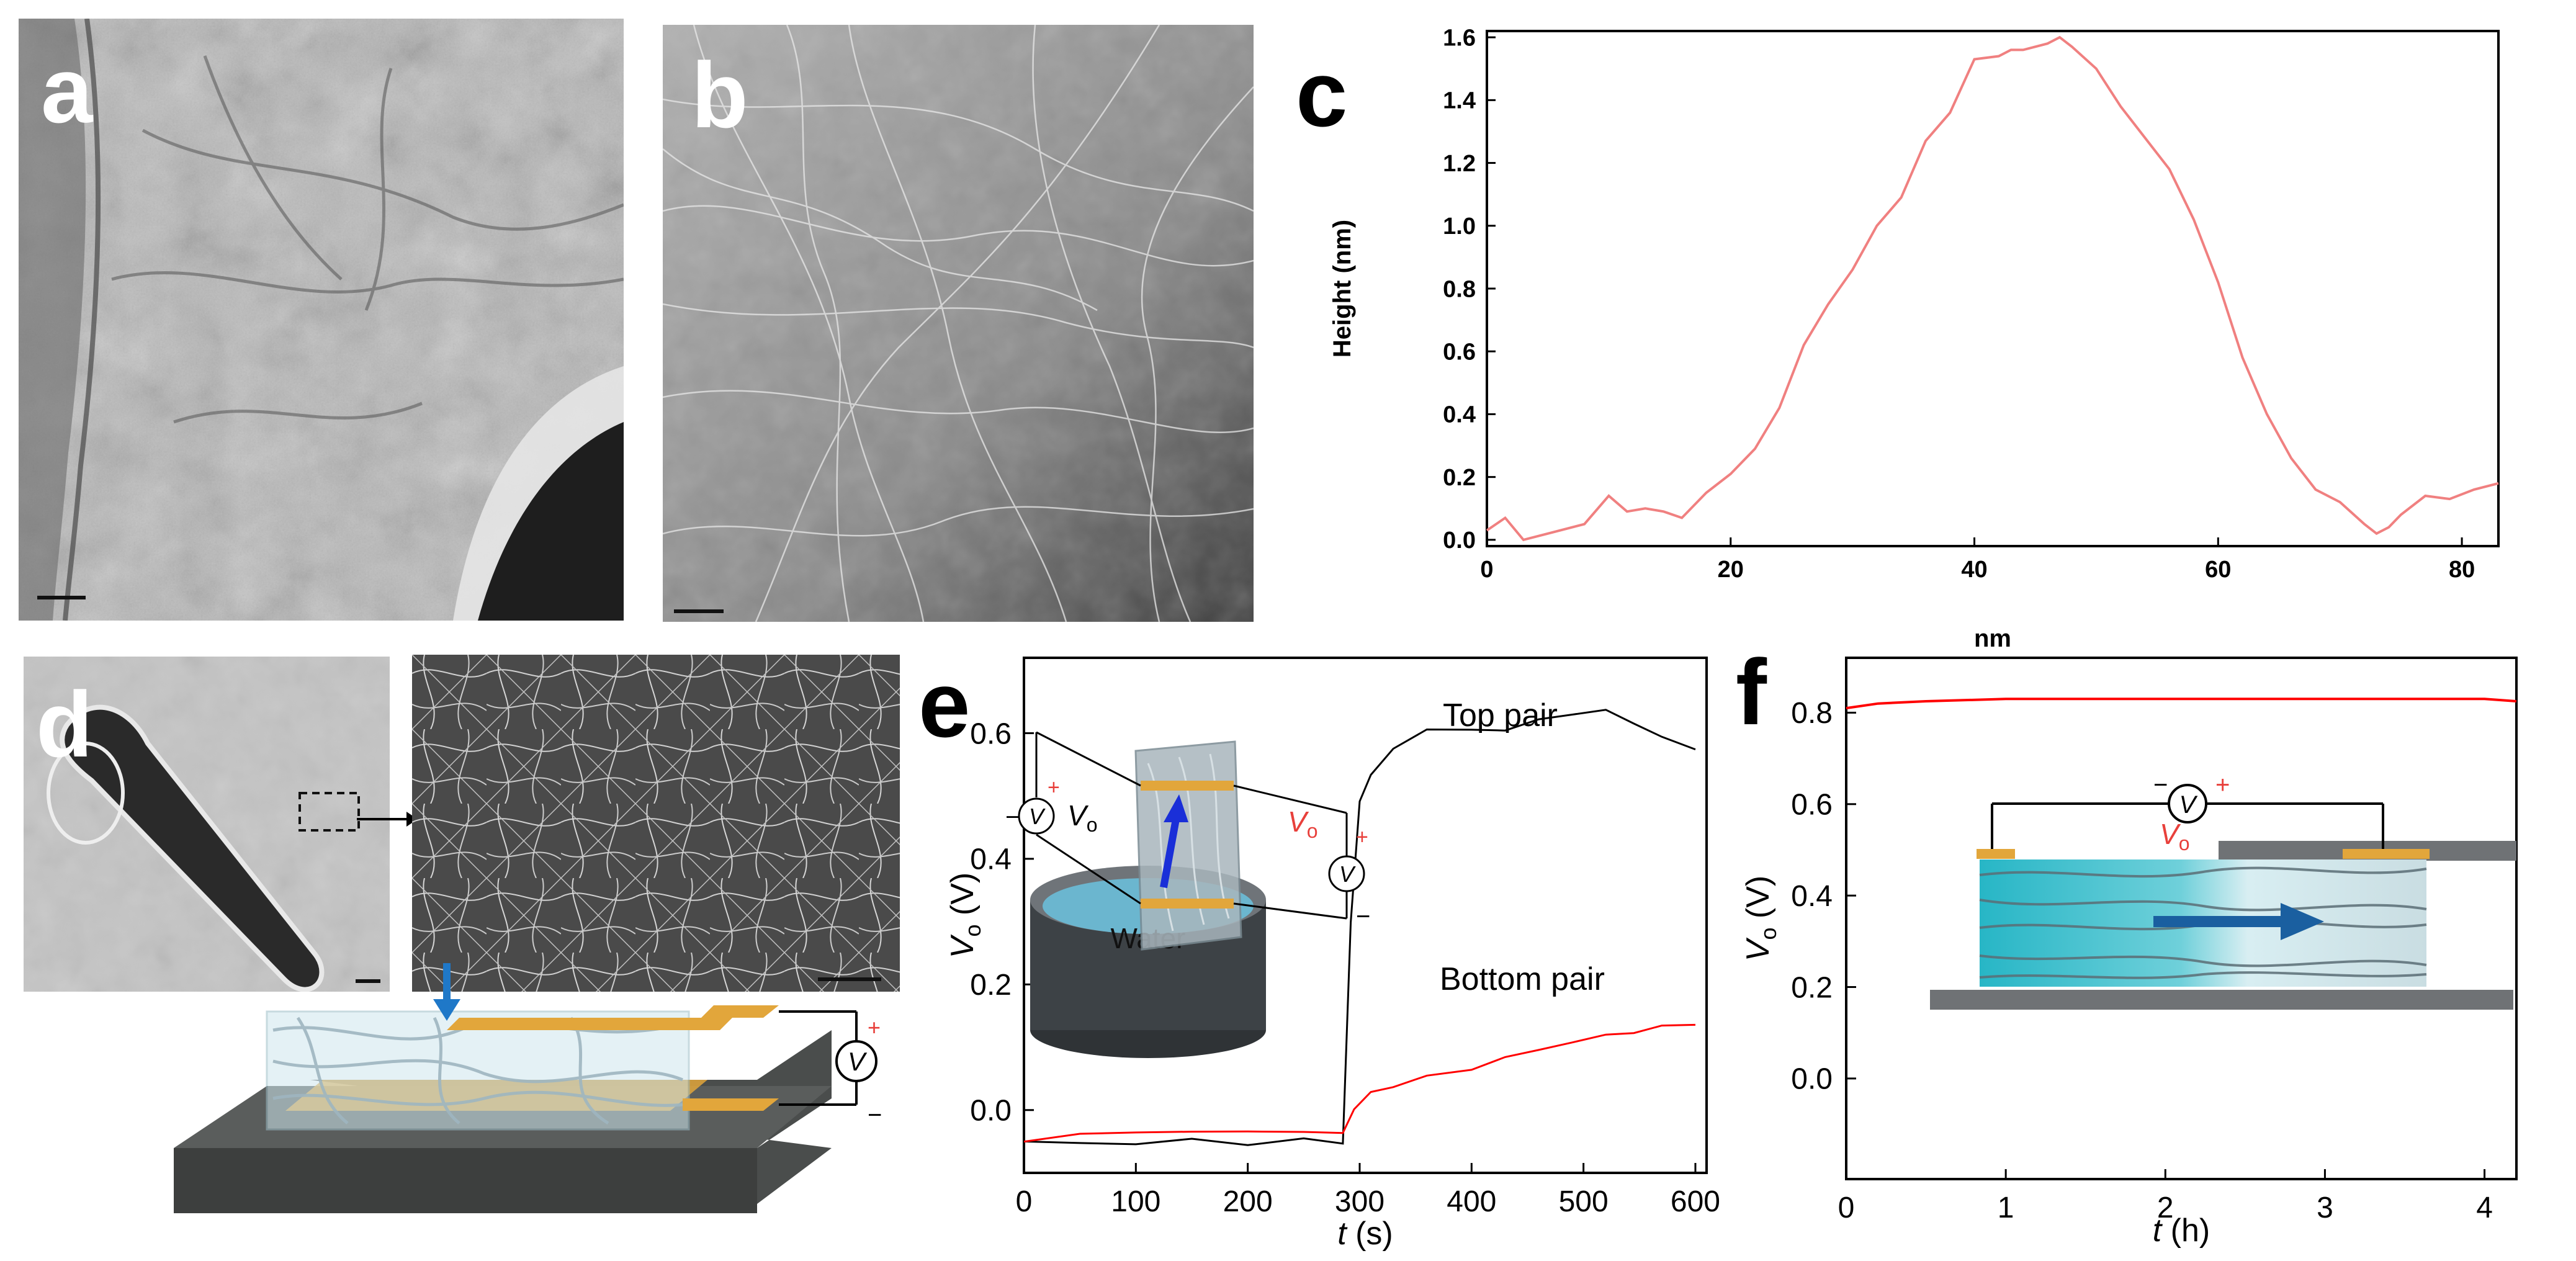  What do you see at coordinates (1054, 787) in the screenshot?
I see `chart-e-inset-plus-left: +` at bounding box center [1054, 787].